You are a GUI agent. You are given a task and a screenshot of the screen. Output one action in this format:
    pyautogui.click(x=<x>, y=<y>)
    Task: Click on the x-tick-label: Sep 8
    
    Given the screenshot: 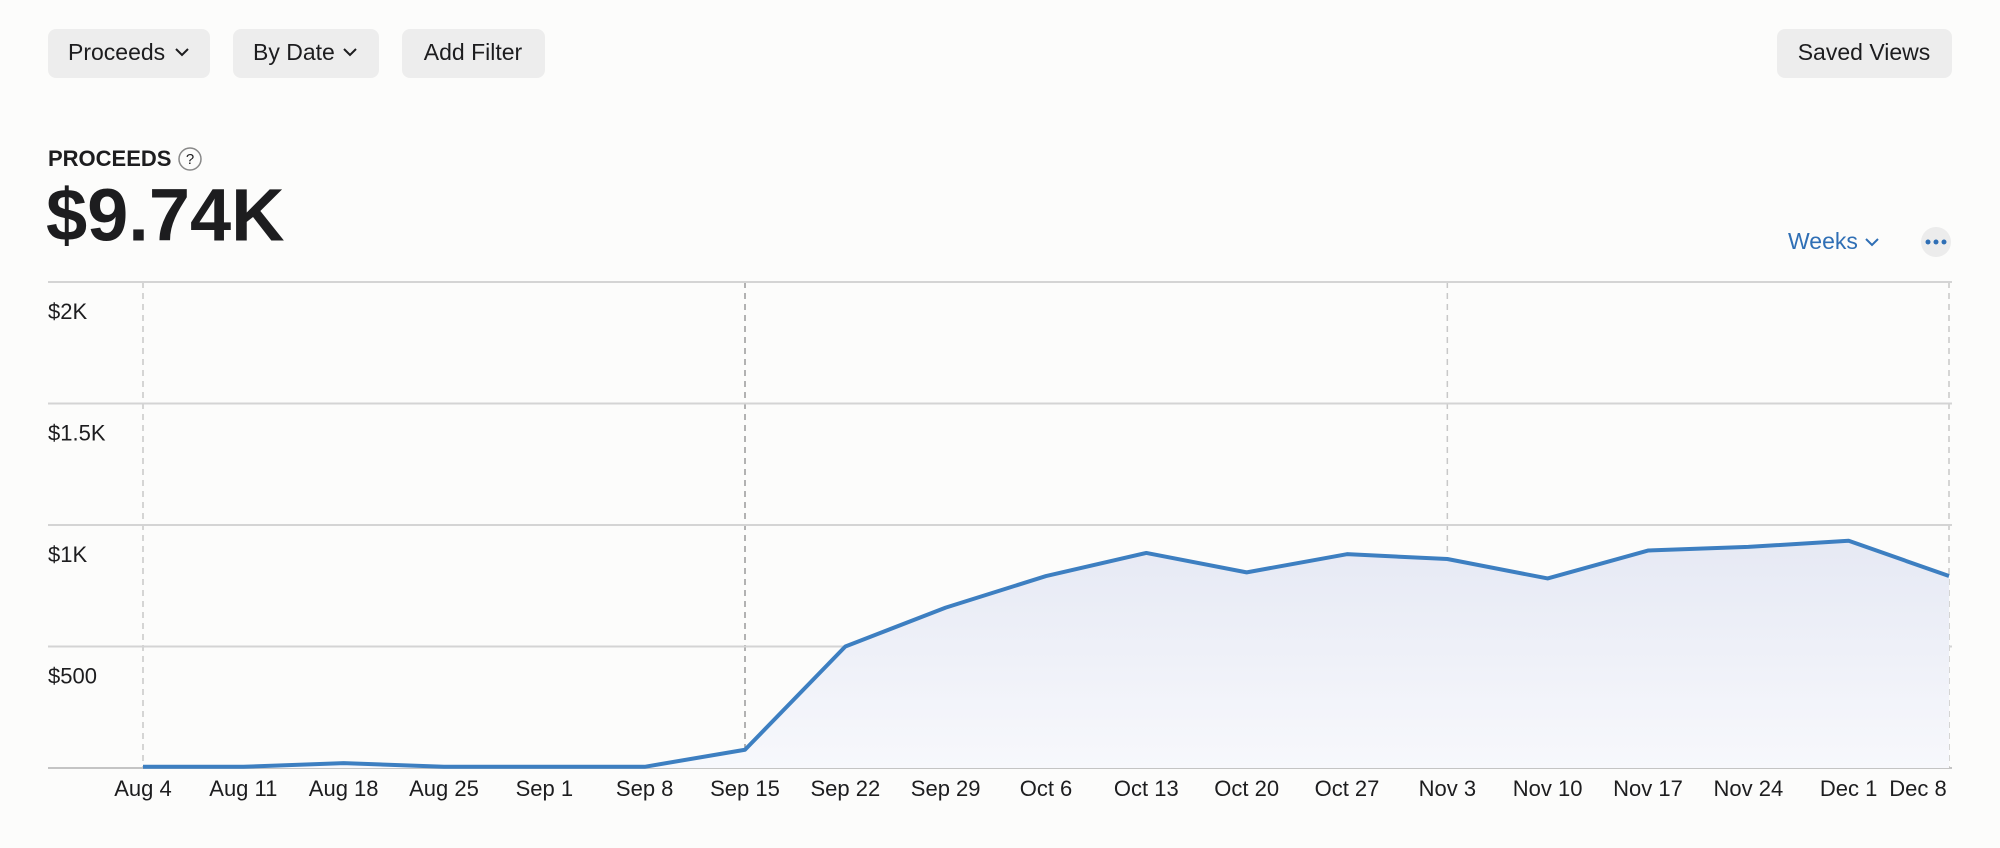 What is the action you would take?
    pyautogui.click(x=645, y=788)
    